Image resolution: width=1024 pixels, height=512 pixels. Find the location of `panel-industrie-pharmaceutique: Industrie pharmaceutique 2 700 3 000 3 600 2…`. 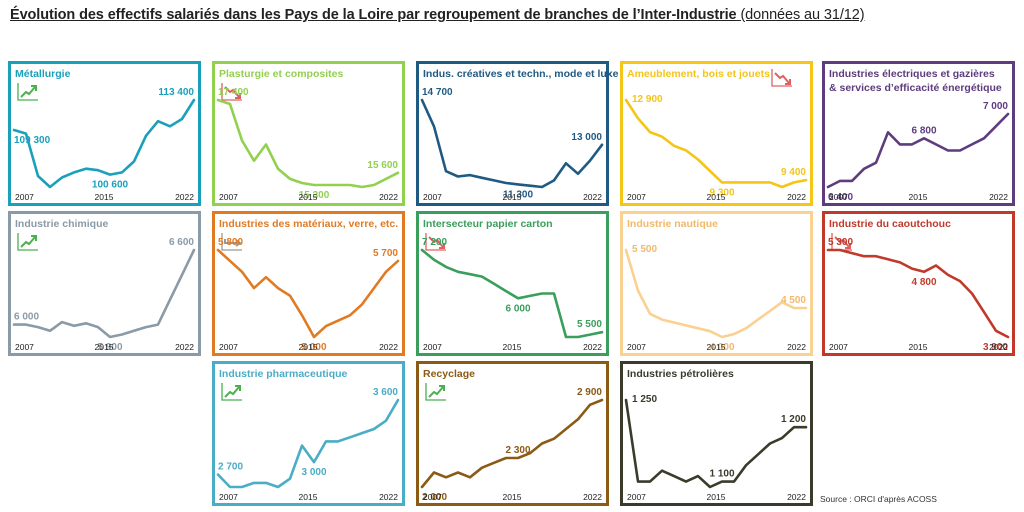

panel-industrie-pharmaceutique: Industrie pharmaceutique 2 700 3 000 3 600 2… is located at coordinates (308, 433).